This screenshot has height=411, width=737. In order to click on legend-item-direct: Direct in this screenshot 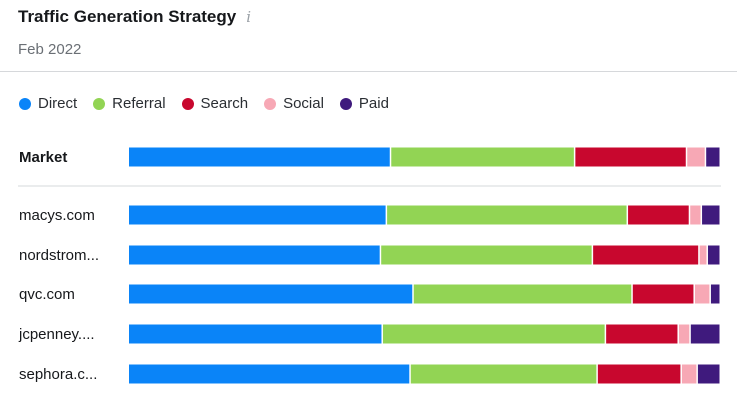, I will do `click(48, 103)`.